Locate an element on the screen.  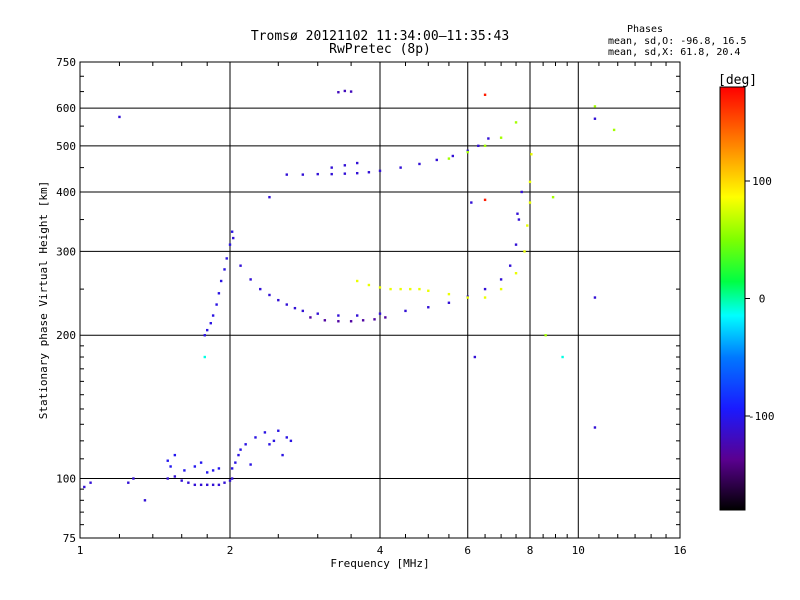
y-tick-label: 75 is located at coordinates (69, 538).